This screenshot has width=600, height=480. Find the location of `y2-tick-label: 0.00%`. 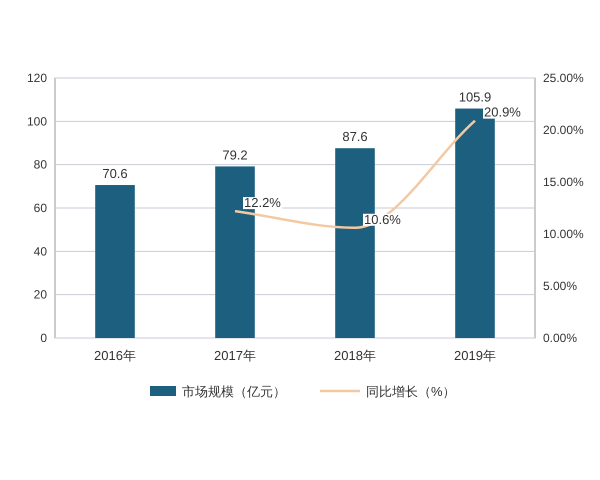

y2-tick-label: 0.00% is located at coordinates (560, 338).